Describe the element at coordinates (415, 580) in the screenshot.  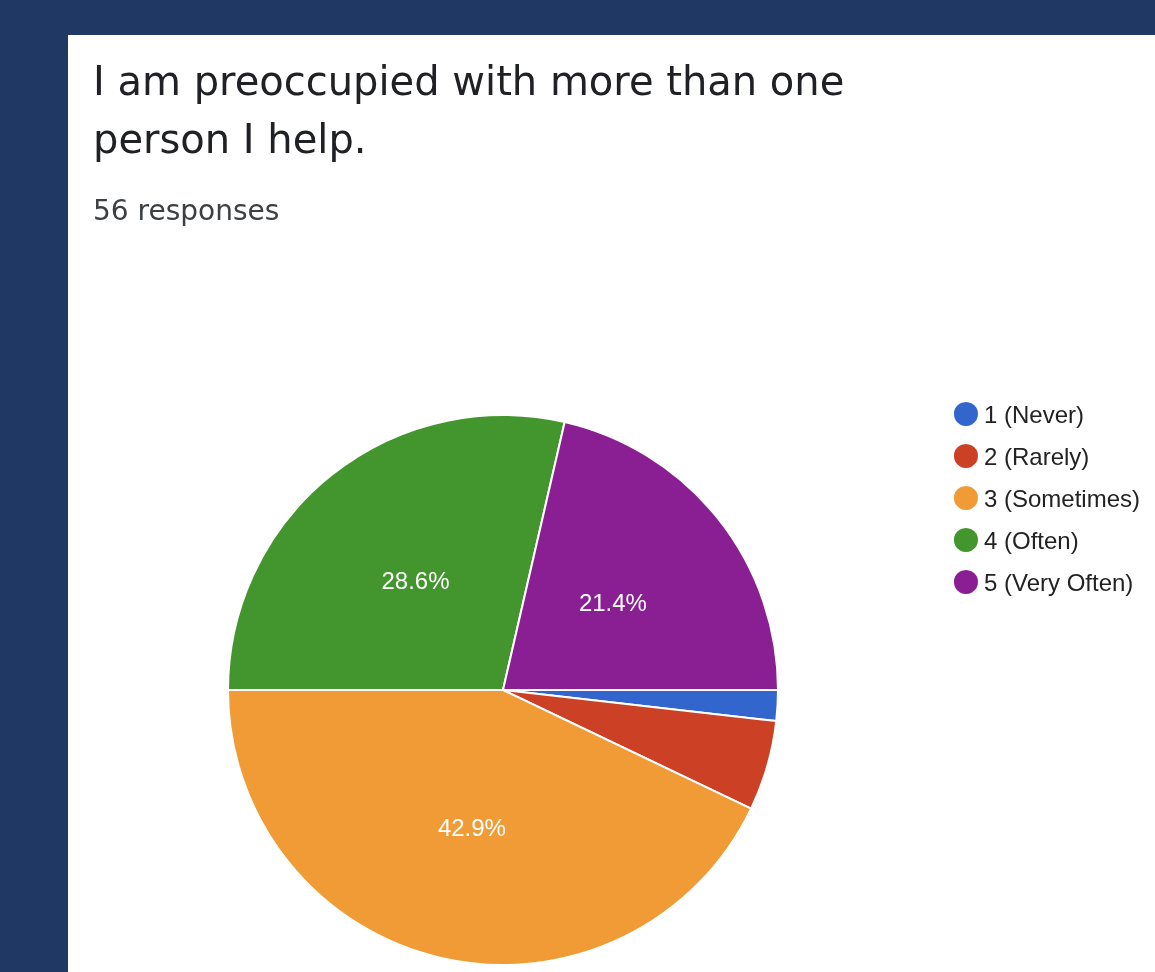
I see `data-label: 28.6%` at that location.